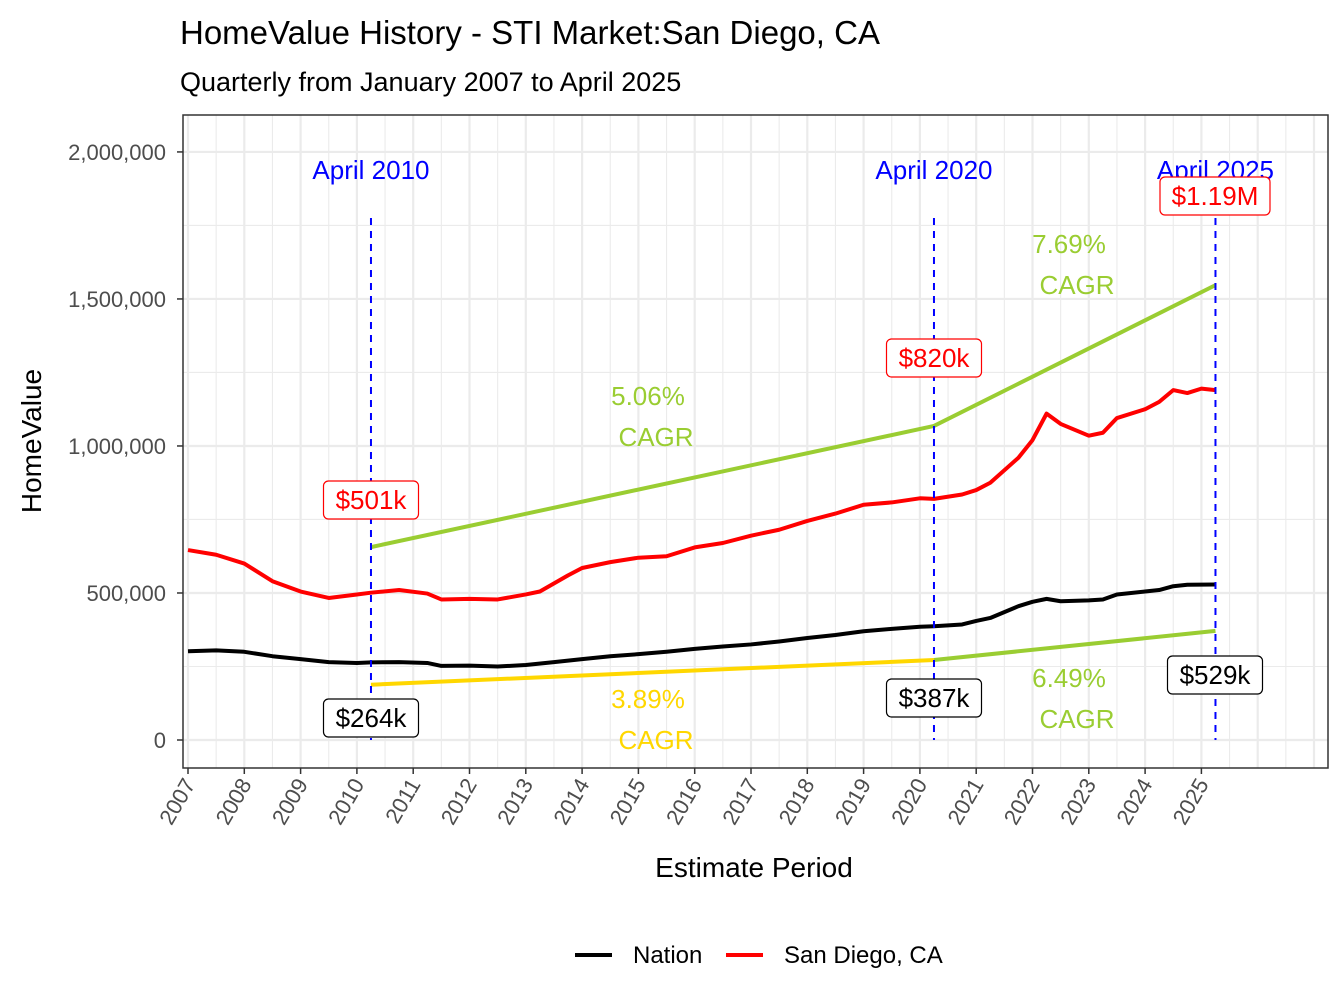  What do you see at coordinates (177, 801) in the screenshot?
I see `x-tick-label: 2007` at bounding box center [177, 801].